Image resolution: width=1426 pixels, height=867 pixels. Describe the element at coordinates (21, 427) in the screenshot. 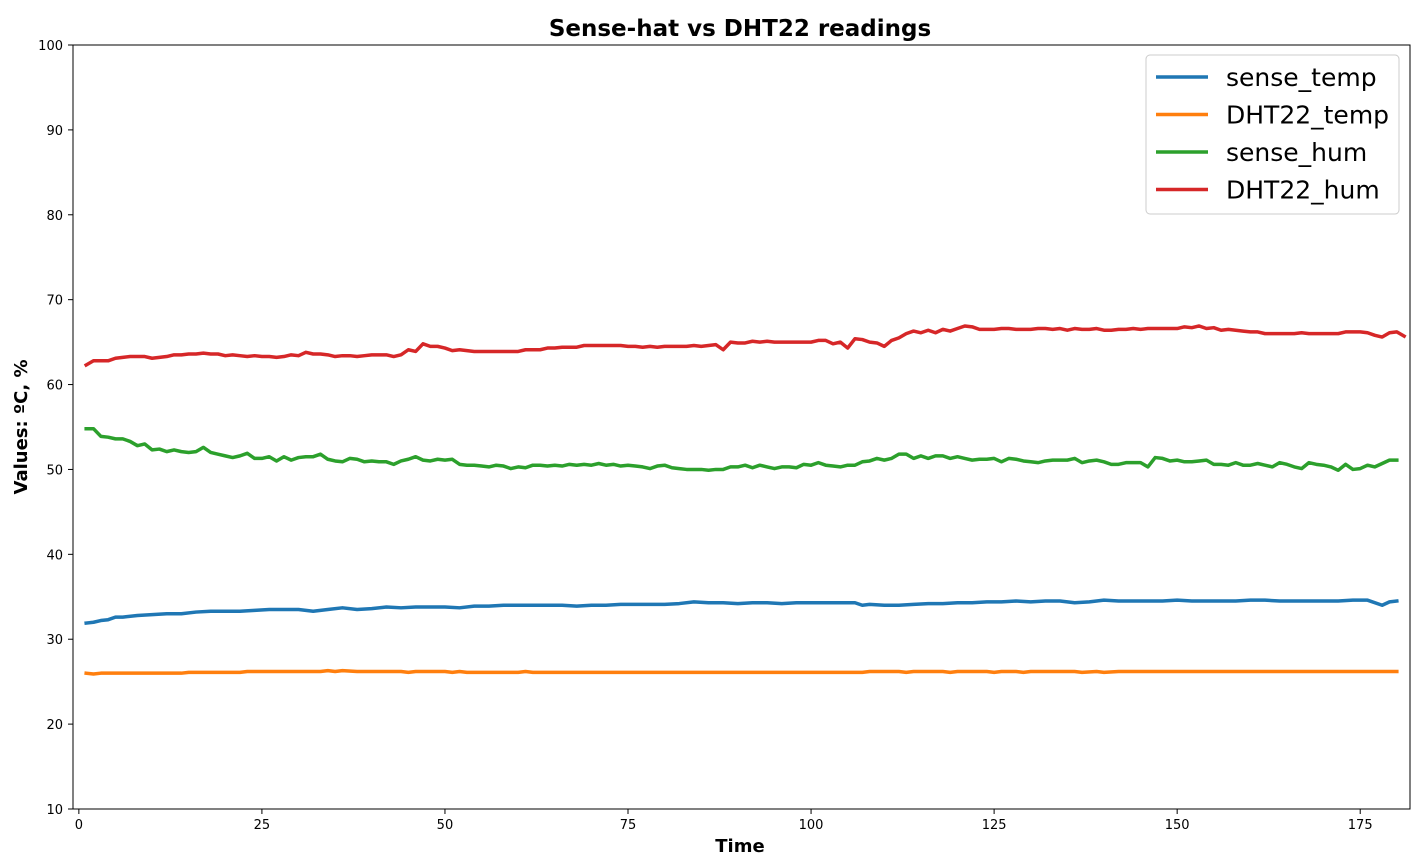

I see `y-axis-title: Values: ºC, %` at that location.